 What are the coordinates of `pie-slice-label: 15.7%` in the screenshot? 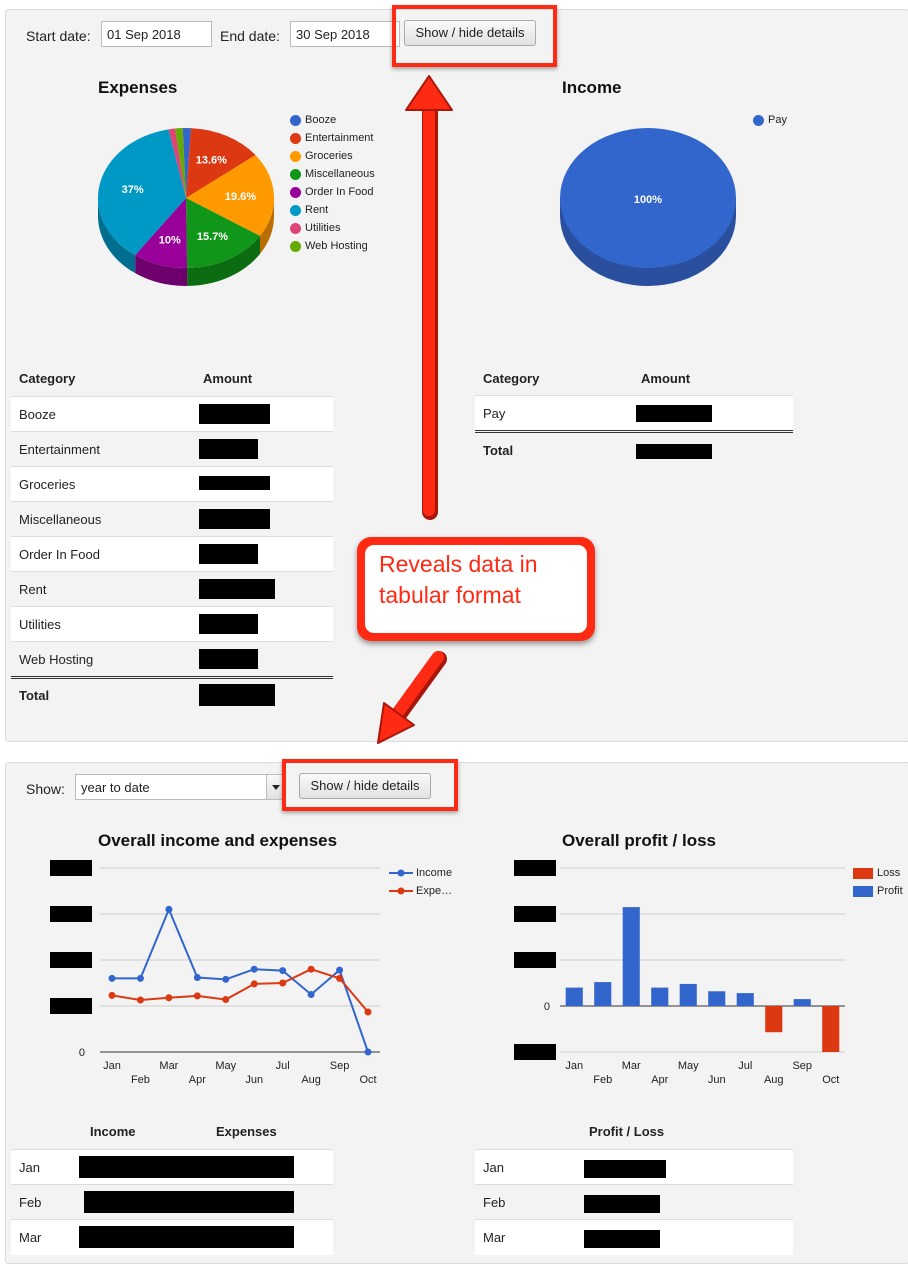 It's located at (212, 237).